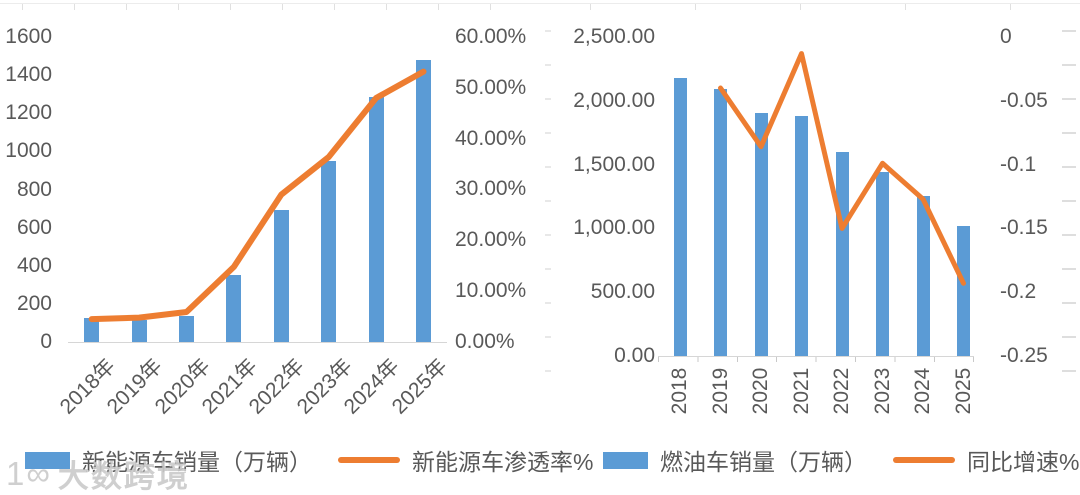 Image resolution: width=1080 pixels, height=495 pixels. Describe the element at coordinates (491, 189) in the screenshot. I see `nev-y-right-tick-label: 30.00%` at that location.